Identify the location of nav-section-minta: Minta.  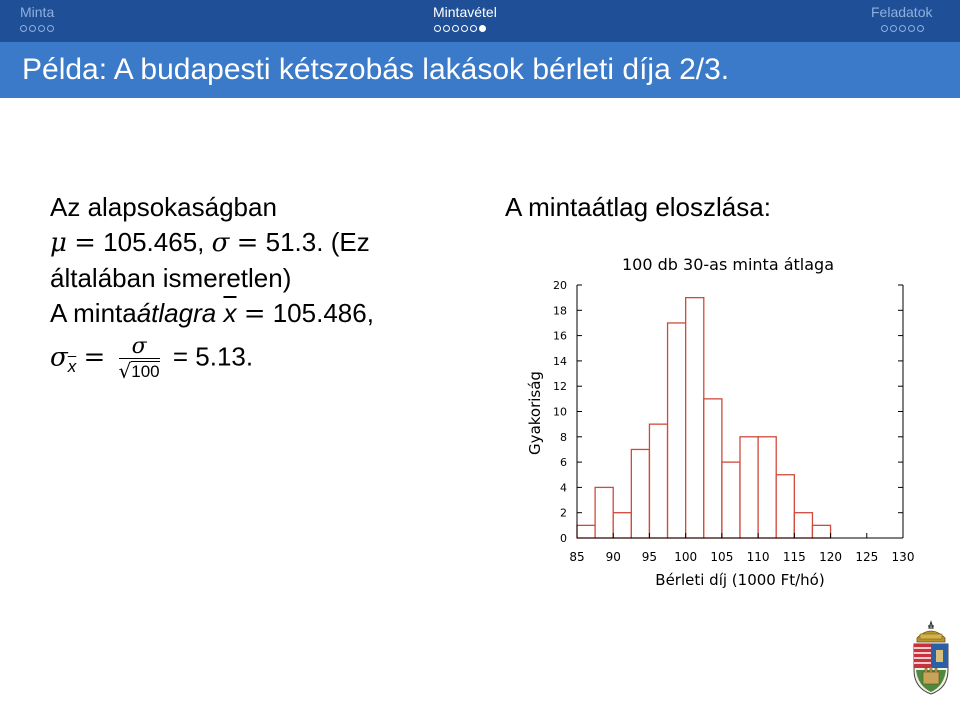
(37, 12).